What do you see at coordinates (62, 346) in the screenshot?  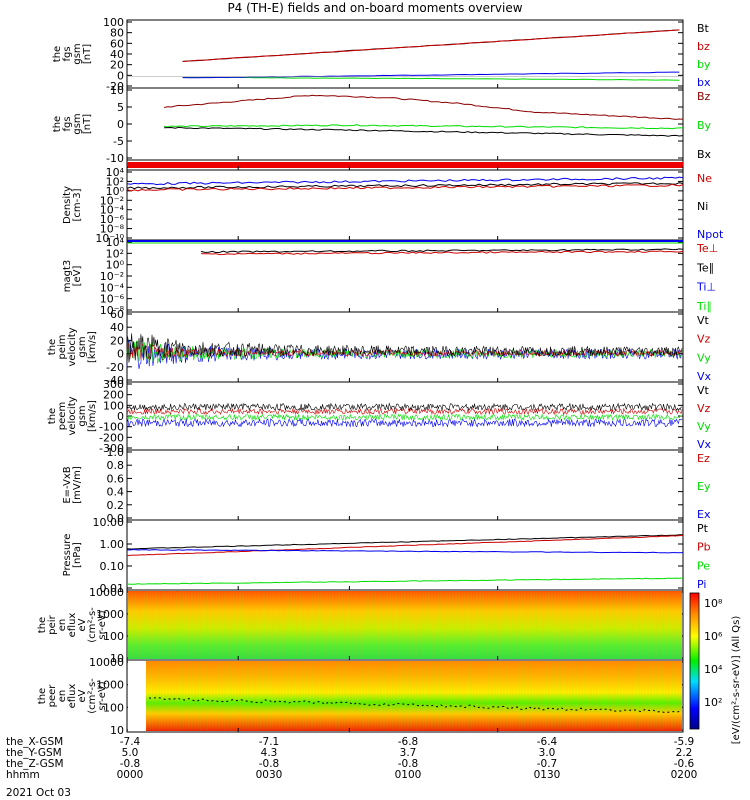 I see `y-axis-label: peim` at bounding box center [62, 346].